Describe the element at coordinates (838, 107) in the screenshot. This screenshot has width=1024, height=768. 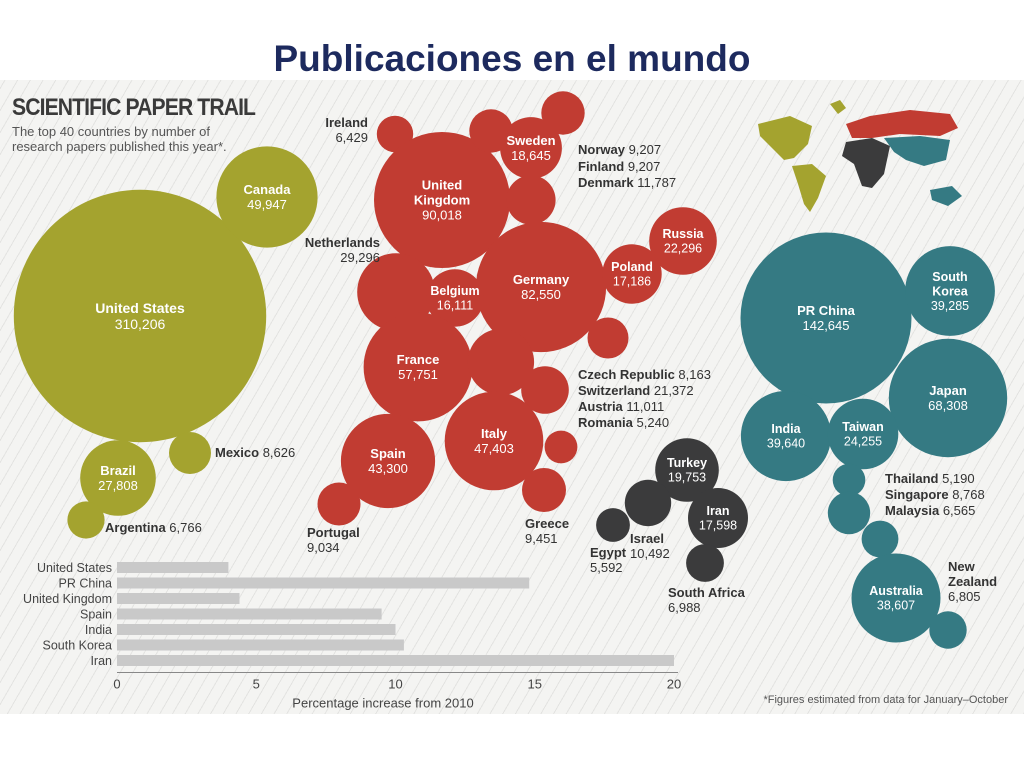
I see `map-greenland` at that location.